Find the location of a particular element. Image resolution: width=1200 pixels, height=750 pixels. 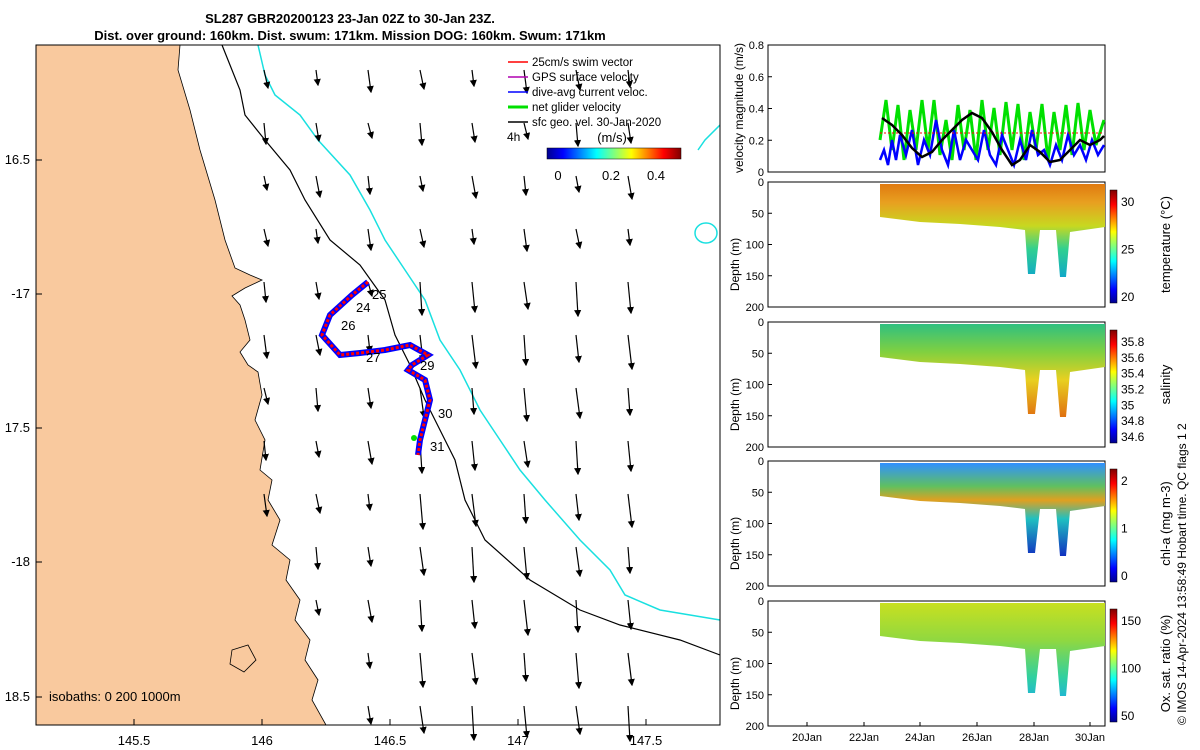

velocity-tick-label: 0.2 is located at coordinates (756, 141).